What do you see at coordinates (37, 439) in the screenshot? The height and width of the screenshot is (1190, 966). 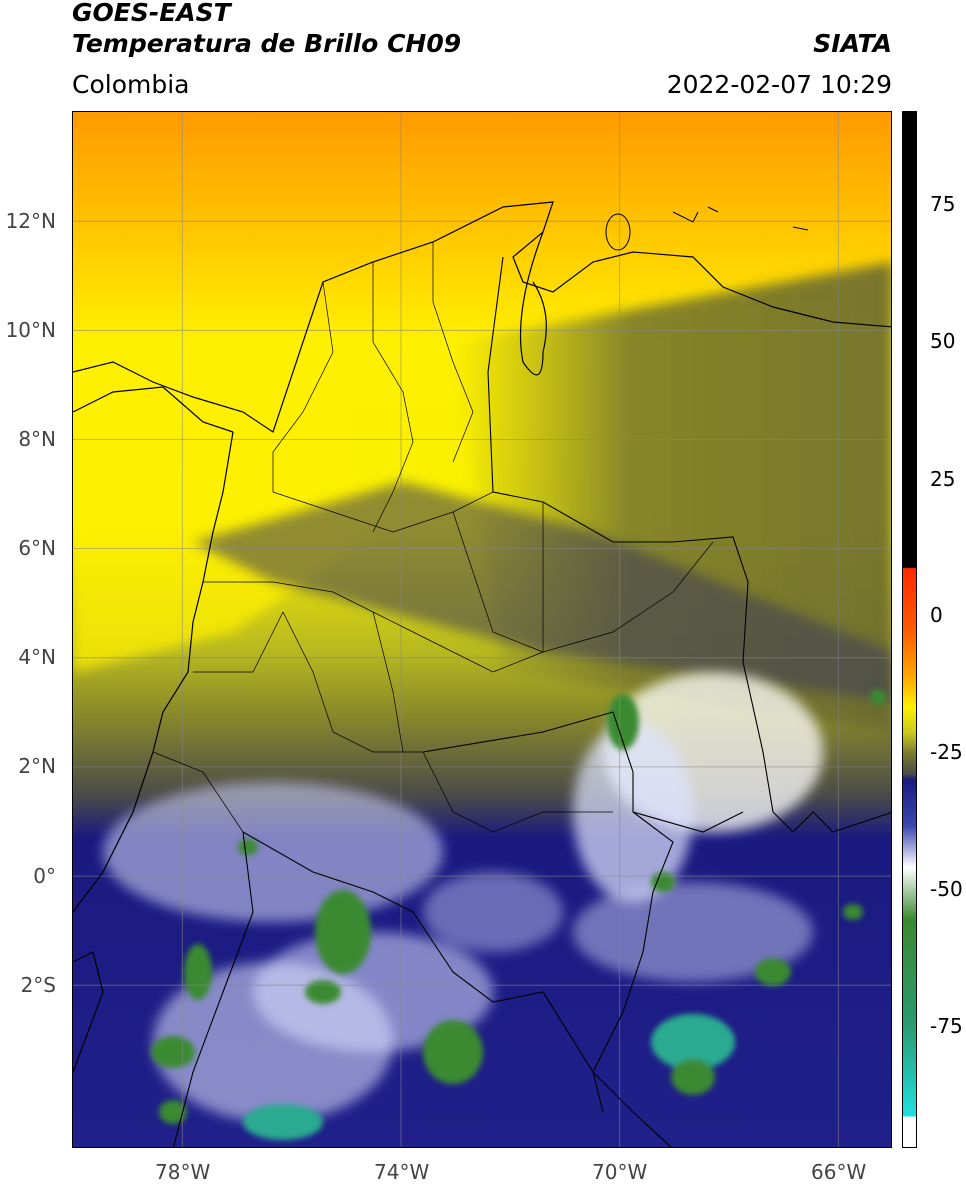 I see `lat-tick-8n: 8°N` at bounding box center [37, 439].